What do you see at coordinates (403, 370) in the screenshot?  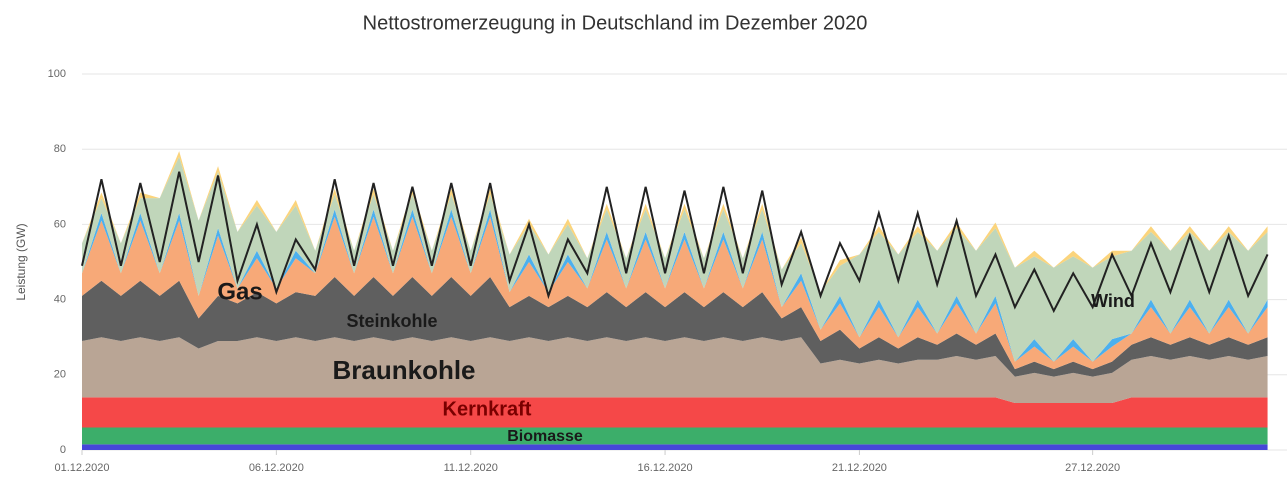 I see `series-label: Braunkohle` at bounding box center [403, 370].